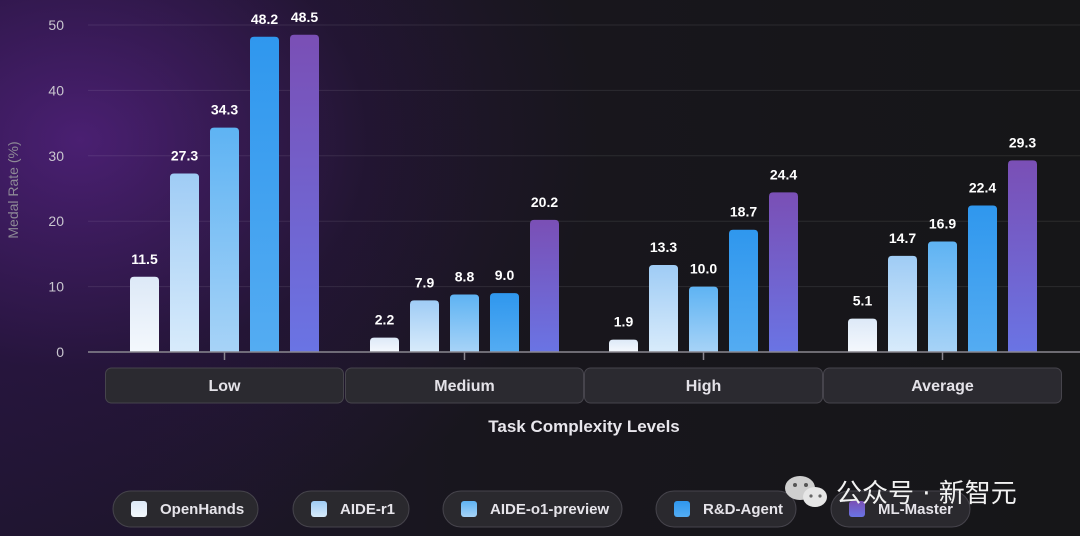 The height and width of the screenshot is (536, 1080). I want to click on category-label-low: Low, so click(225, 386).